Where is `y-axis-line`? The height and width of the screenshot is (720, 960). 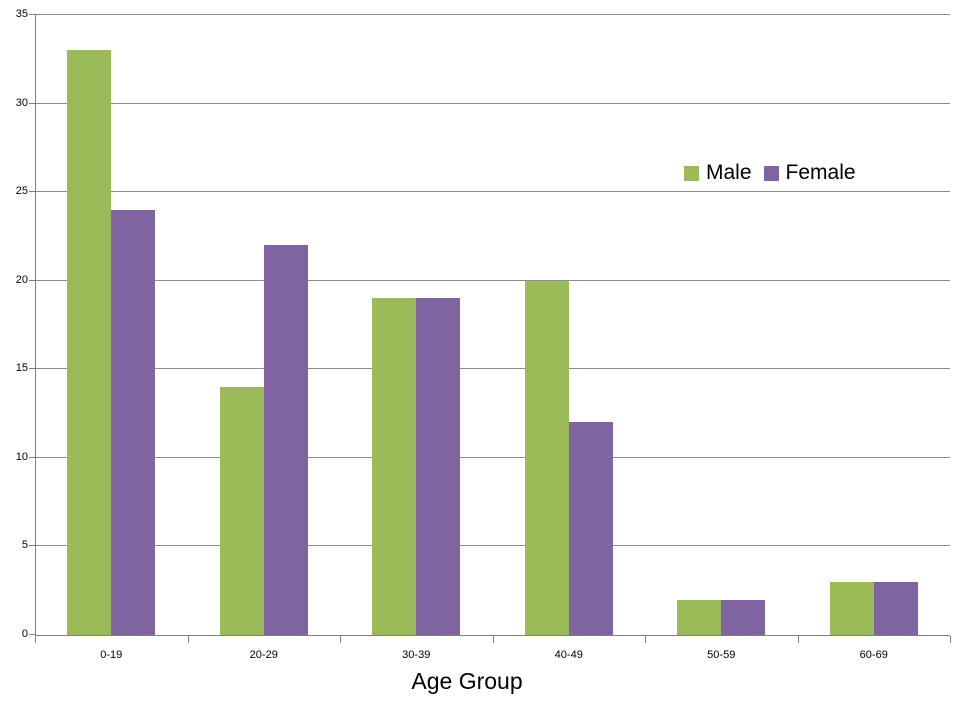 y-axis-line is located at coordinates (35, 325).